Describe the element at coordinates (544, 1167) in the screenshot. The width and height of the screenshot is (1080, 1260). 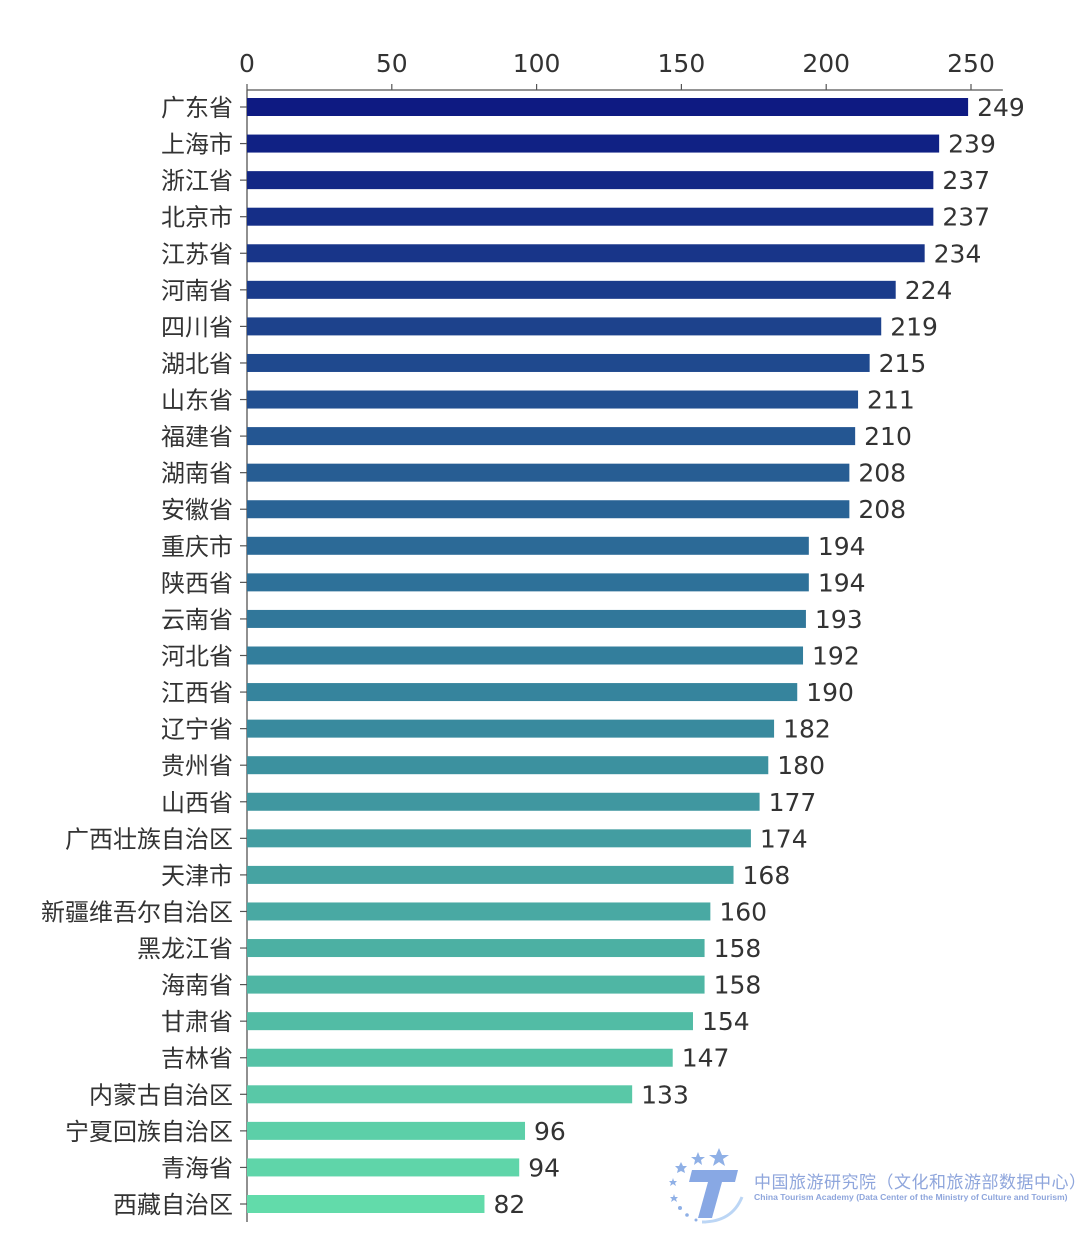
I see `data-label: 94` at that location.